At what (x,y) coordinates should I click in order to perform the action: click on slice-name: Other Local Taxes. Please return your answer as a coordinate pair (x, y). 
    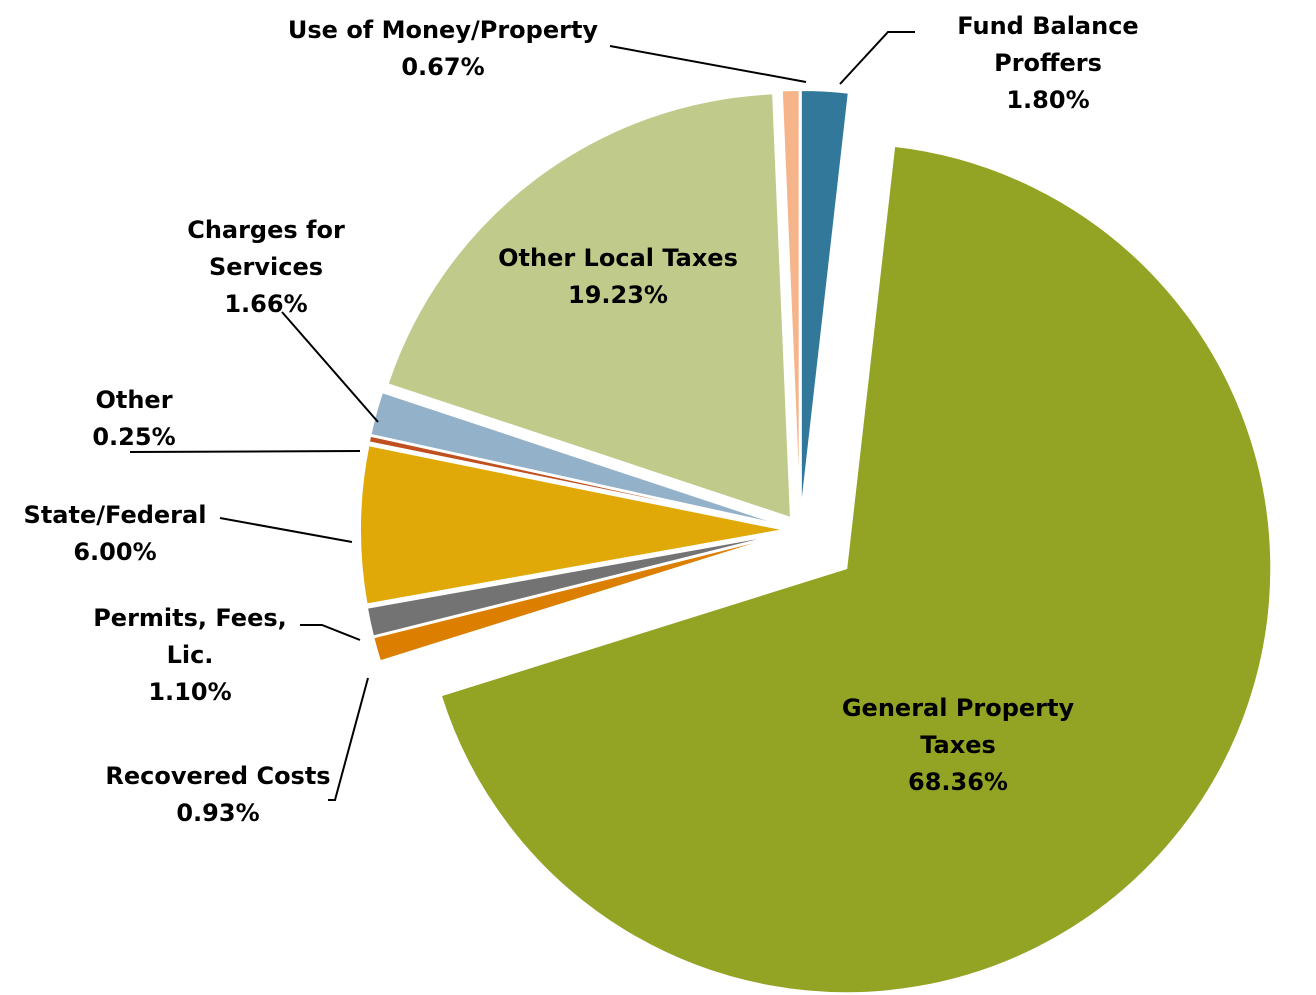
    Looking at the image, I should click on (618, 258).